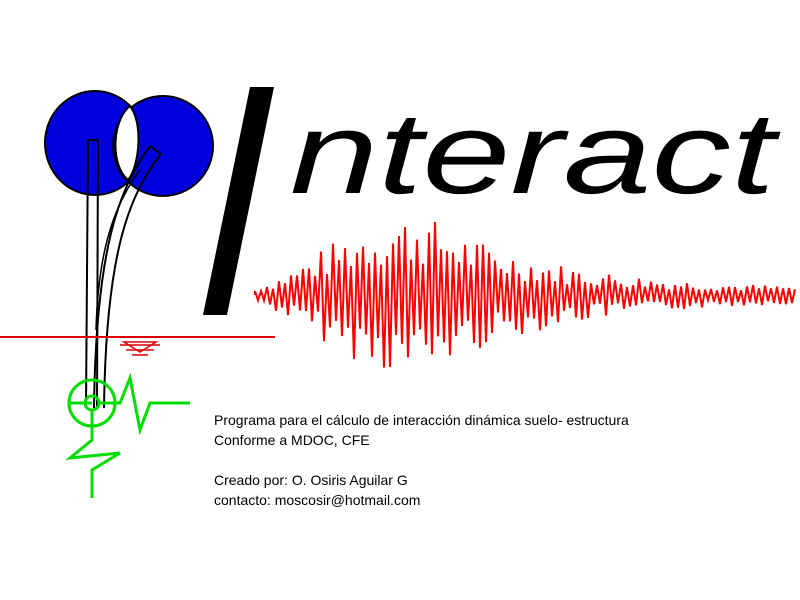  Describe the element at coordinates (311, 480) in the screenshot. I see `author-line: Creado por: O. Osiris Aguilar G` at that location.